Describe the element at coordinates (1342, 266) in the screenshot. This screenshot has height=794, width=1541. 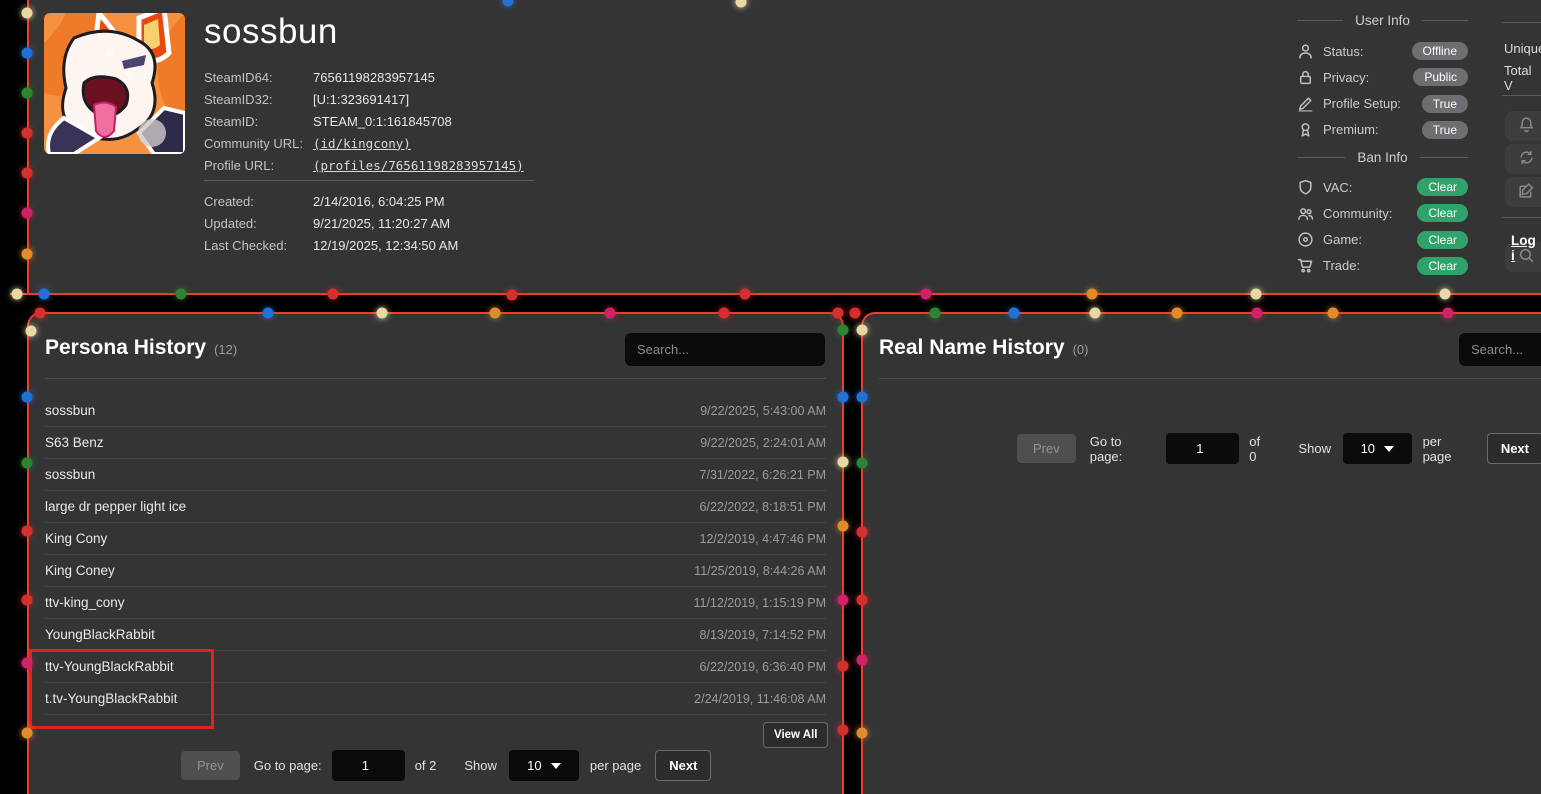
I see `ban-info-label: Trade:` at that location.